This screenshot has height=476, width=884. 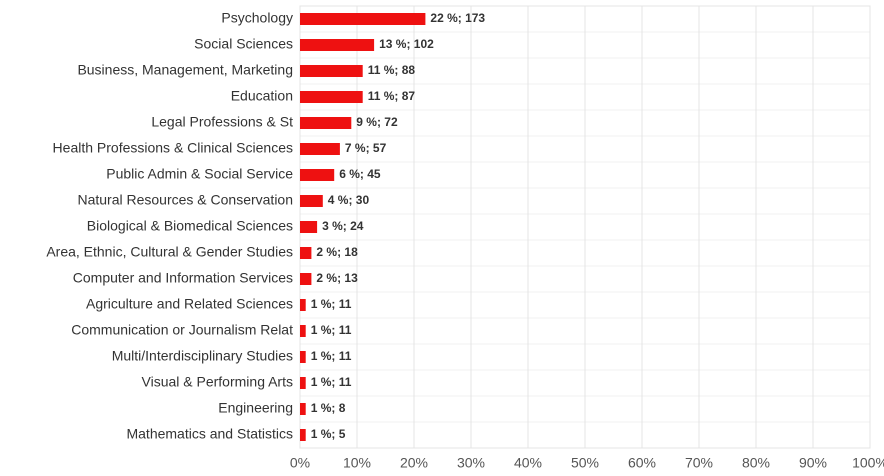 I want to click on value-label: 1 %; 8, so click(x=328, y=408).